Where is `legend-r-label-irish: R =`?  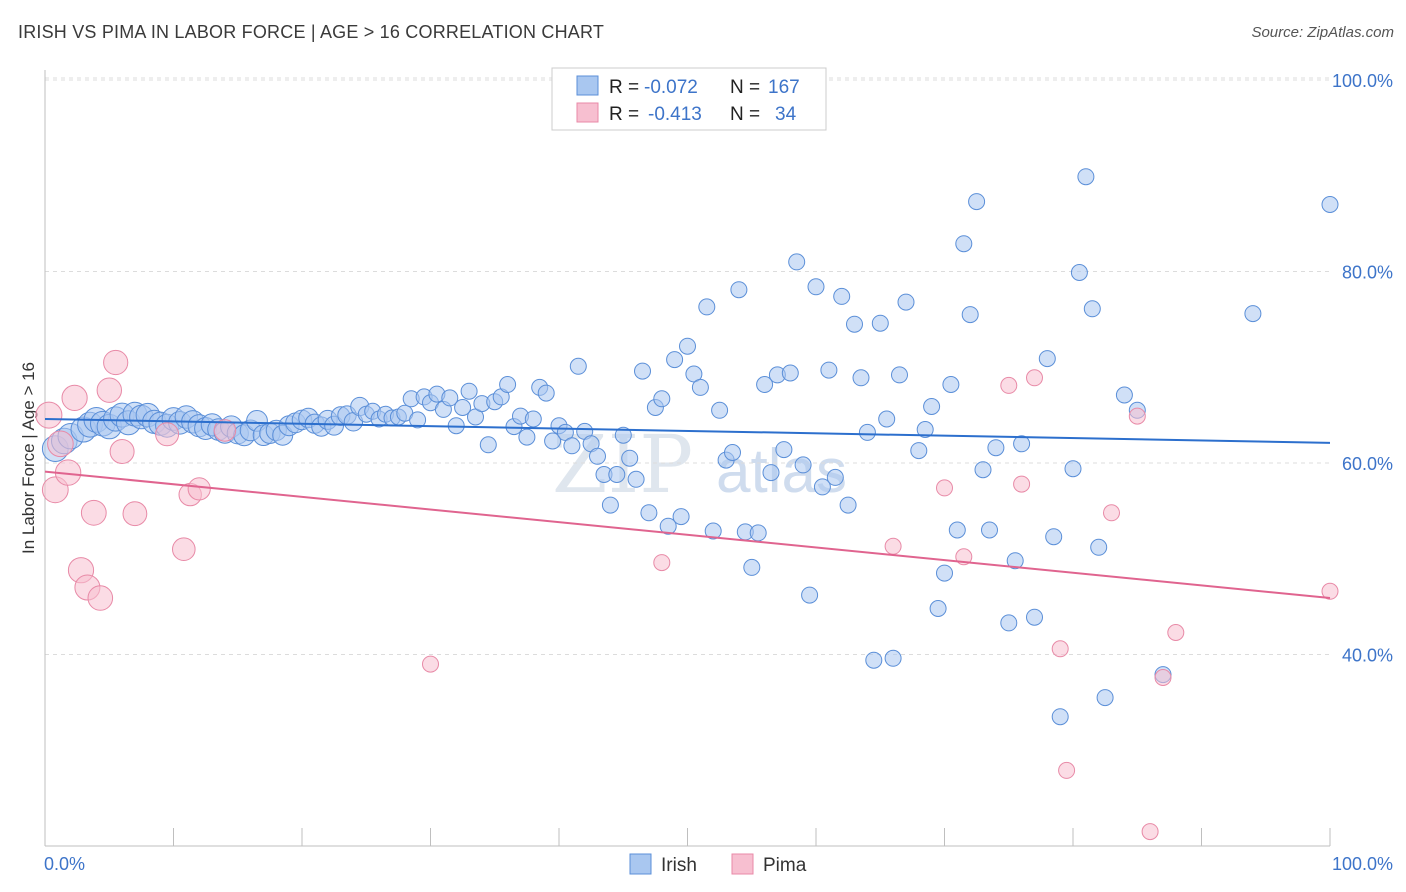 legend-r-label-irish: R = is located at coordinates (624, 87).